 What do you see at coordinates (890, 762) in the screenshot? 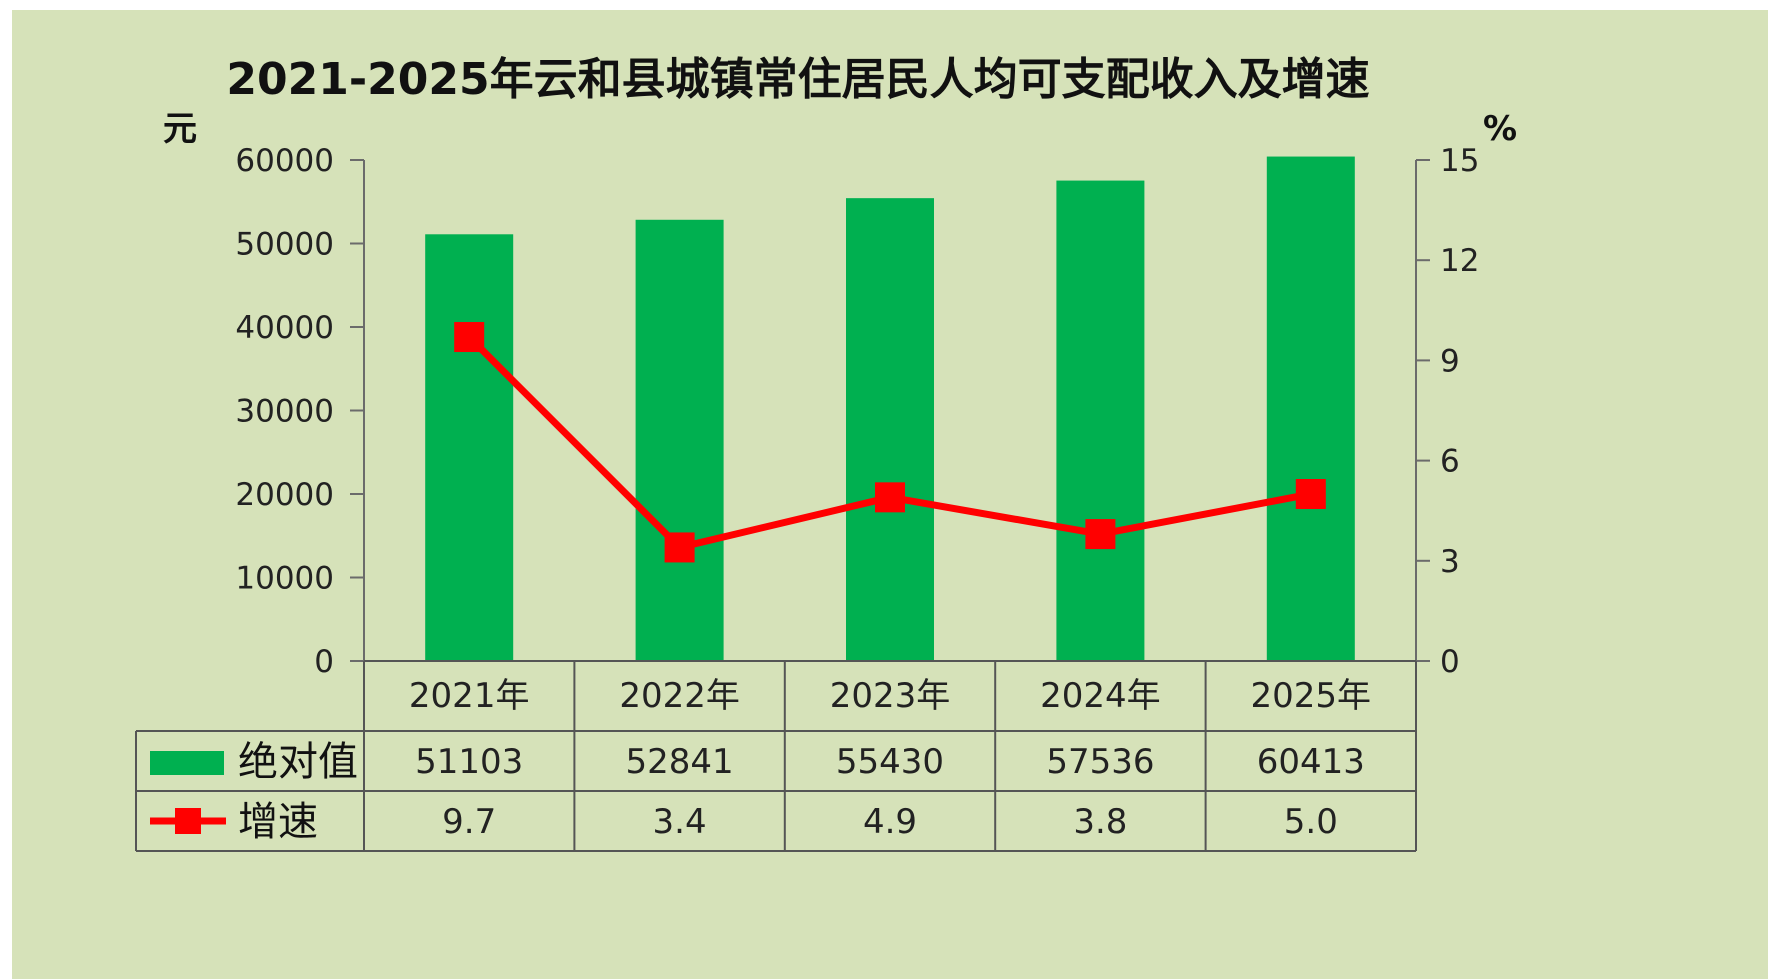
I see `bar-value-cell: 55430` at bounding box center [890, 762].